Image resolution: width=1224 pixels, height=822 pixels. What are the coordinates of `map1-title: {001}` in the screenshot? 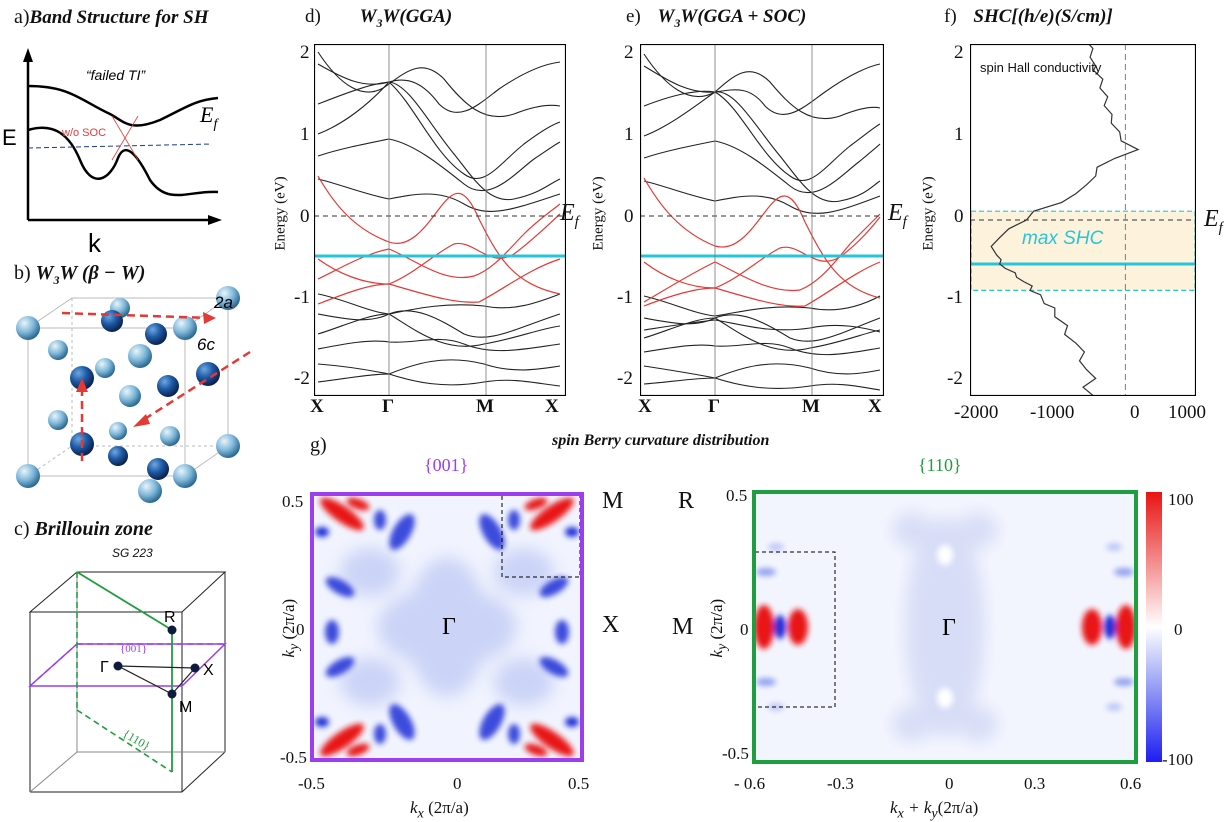 It's located at (446, 465).